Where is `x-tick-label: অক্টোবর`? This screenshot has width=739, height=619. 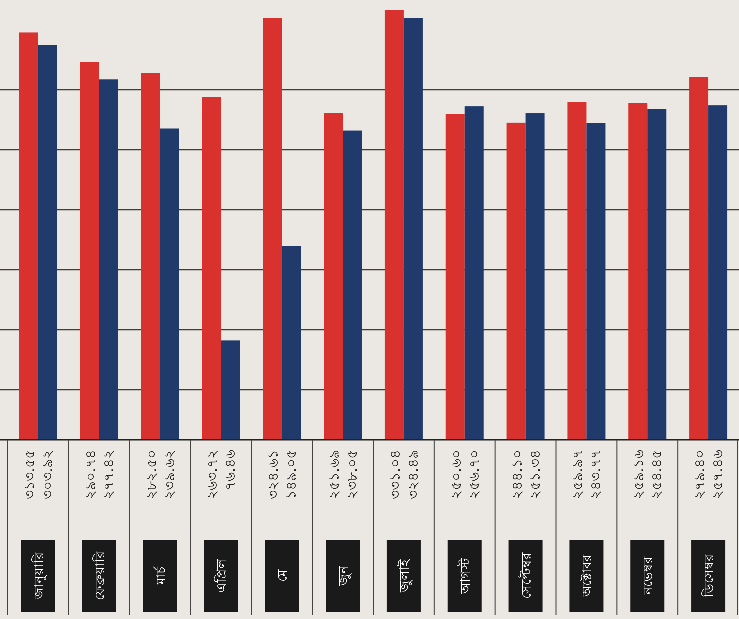
x-tick-label: অক্টোবর is located at coordinates (588, 576).